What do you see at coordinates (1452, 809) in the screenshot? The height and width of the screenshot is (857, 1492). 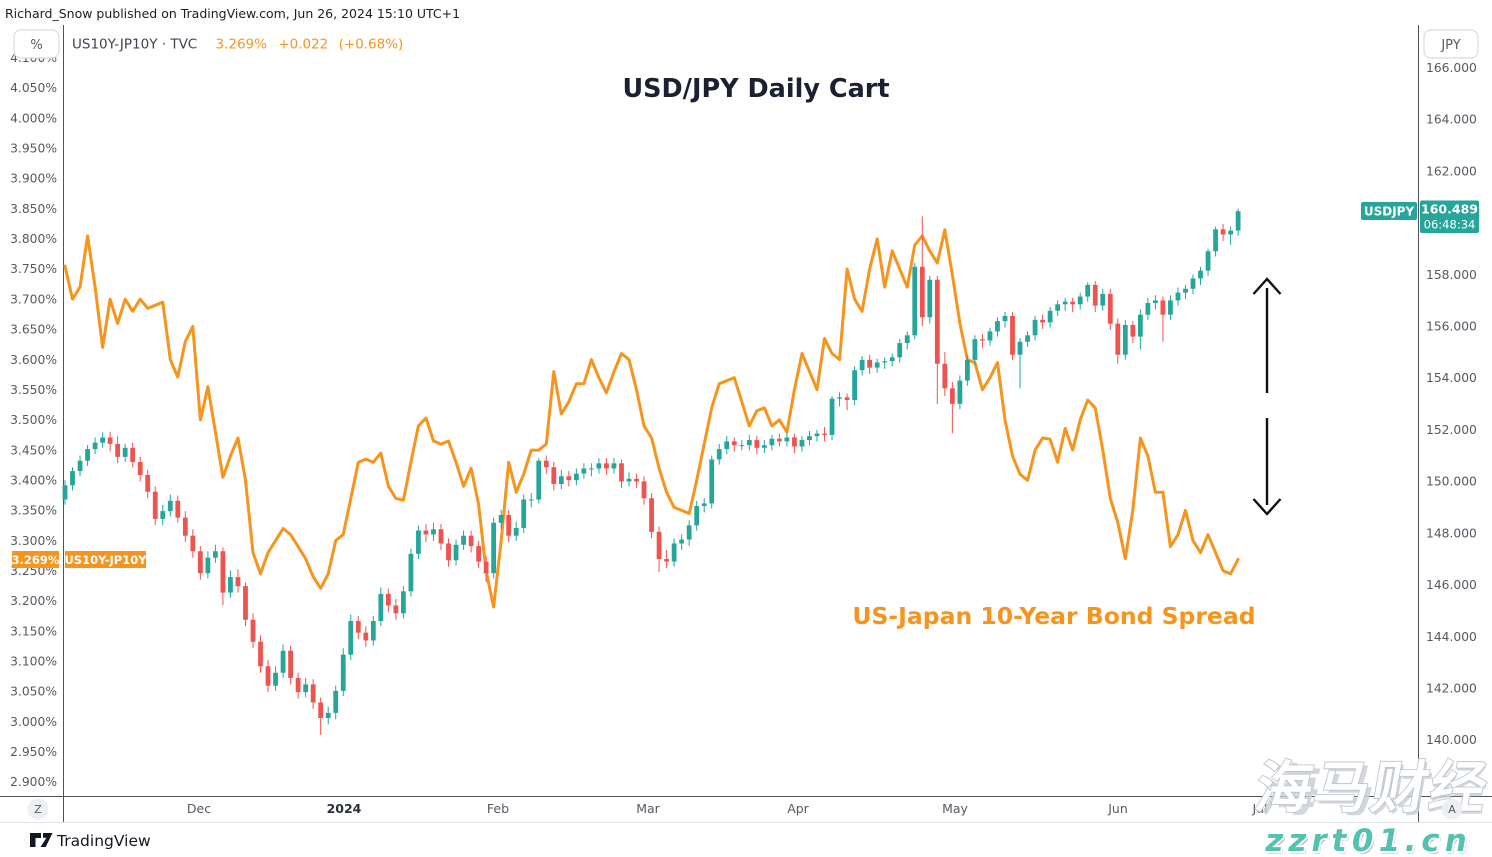 I see `auto-scale-button: A` at bounding box center [1452, 809].